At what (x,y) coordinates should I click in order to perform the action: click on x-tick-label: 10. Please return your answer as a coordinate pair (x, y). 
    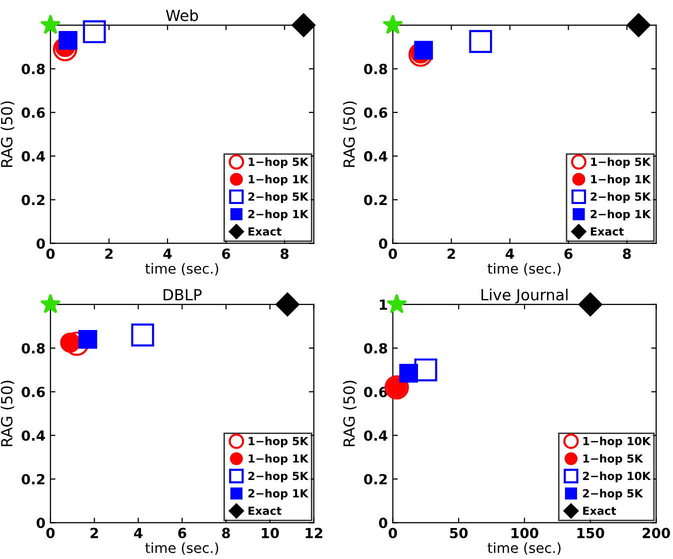
    Looking at the image, I should click on (270, 533).